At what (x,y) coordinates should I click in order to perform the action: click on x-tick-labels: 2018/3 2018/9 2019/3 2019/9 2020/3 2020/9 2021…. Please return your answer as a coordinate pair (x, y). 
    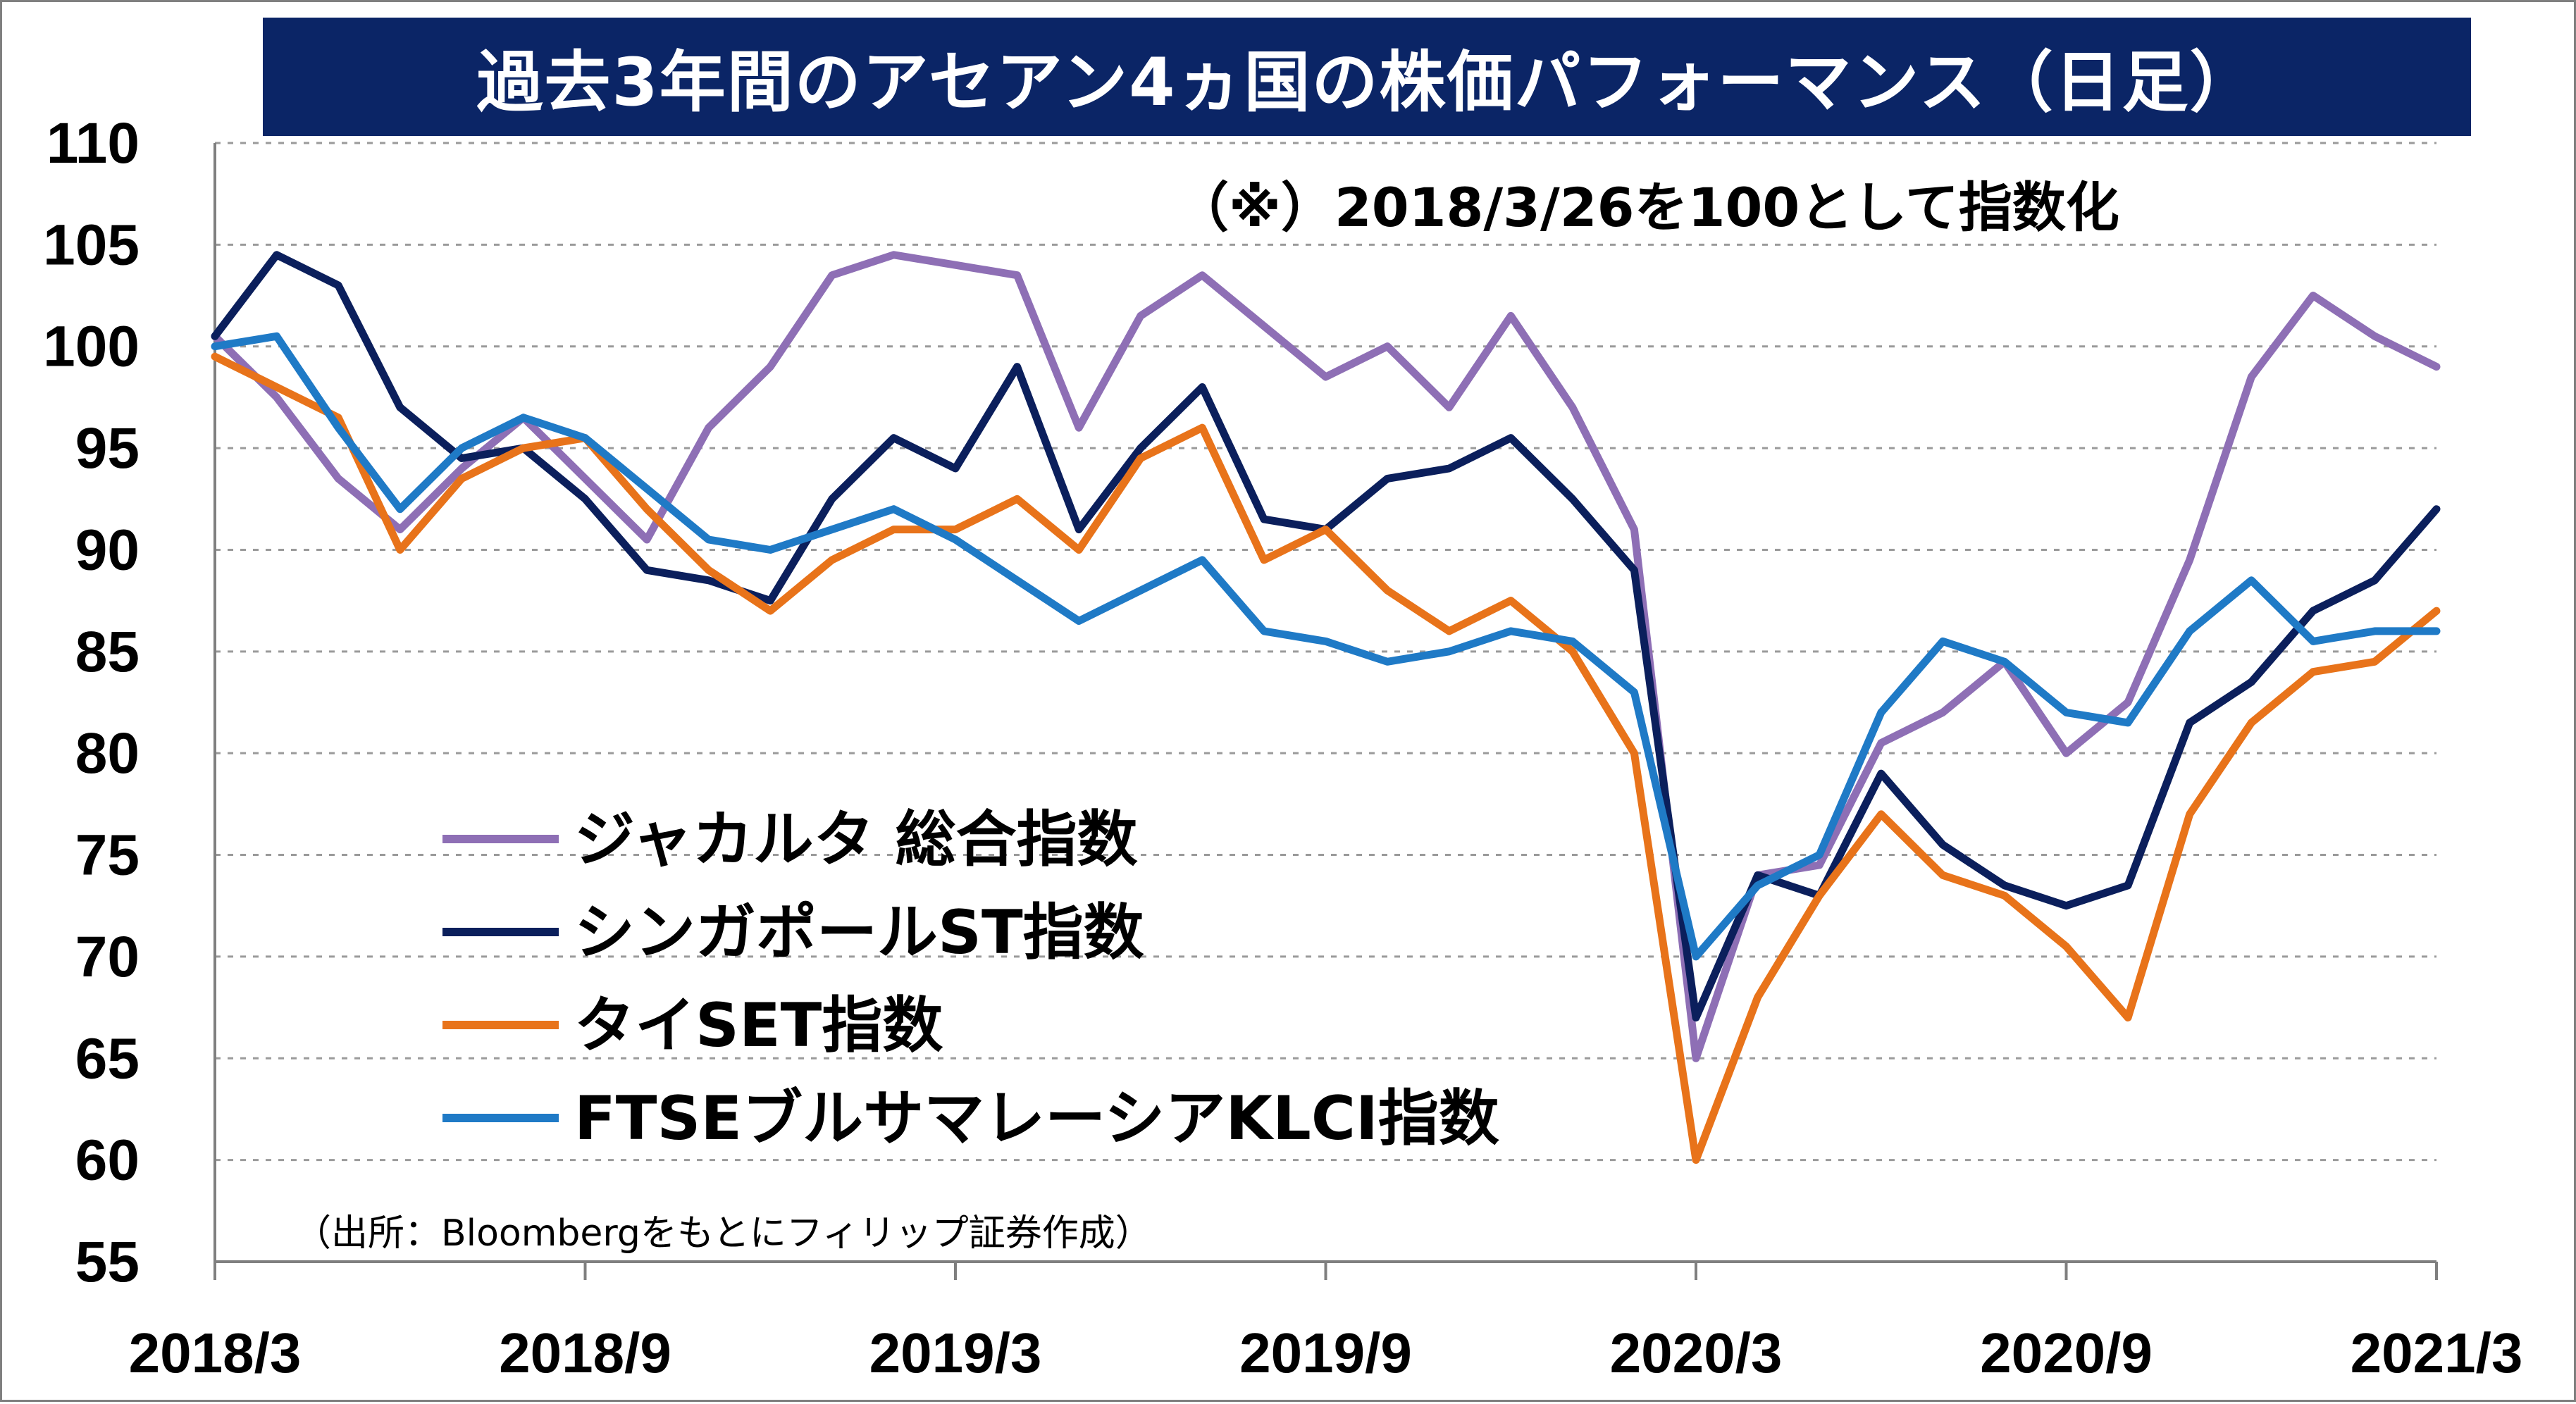
    Looking at the image, I should click on (1326, 1353).